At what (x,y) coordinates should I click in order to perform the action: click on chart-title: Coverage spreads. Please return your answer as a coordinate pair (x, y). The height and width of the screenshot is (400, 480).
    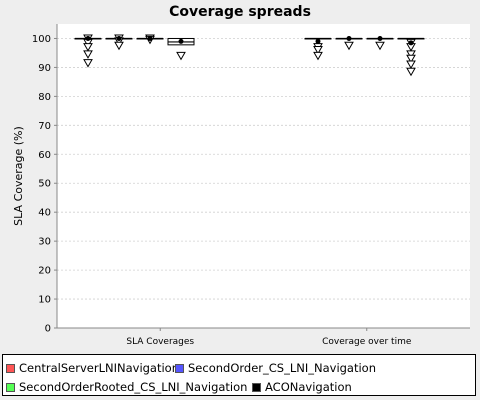
    Looking at the image, I should click on (240, 12).